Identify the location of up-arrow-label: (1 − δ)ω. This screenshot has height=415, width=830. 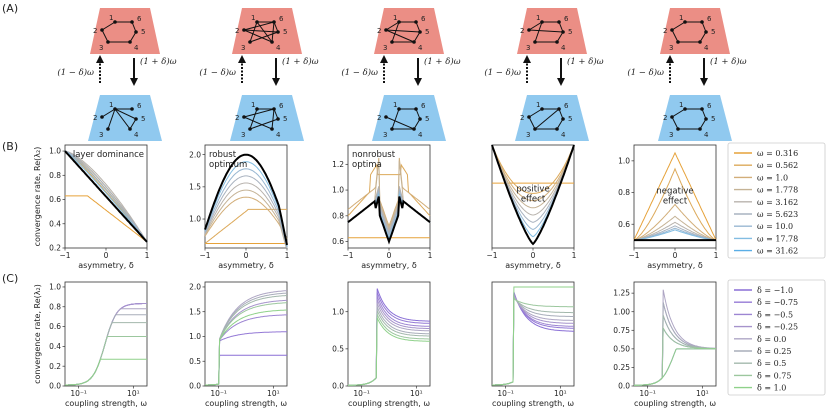
(502, 72).